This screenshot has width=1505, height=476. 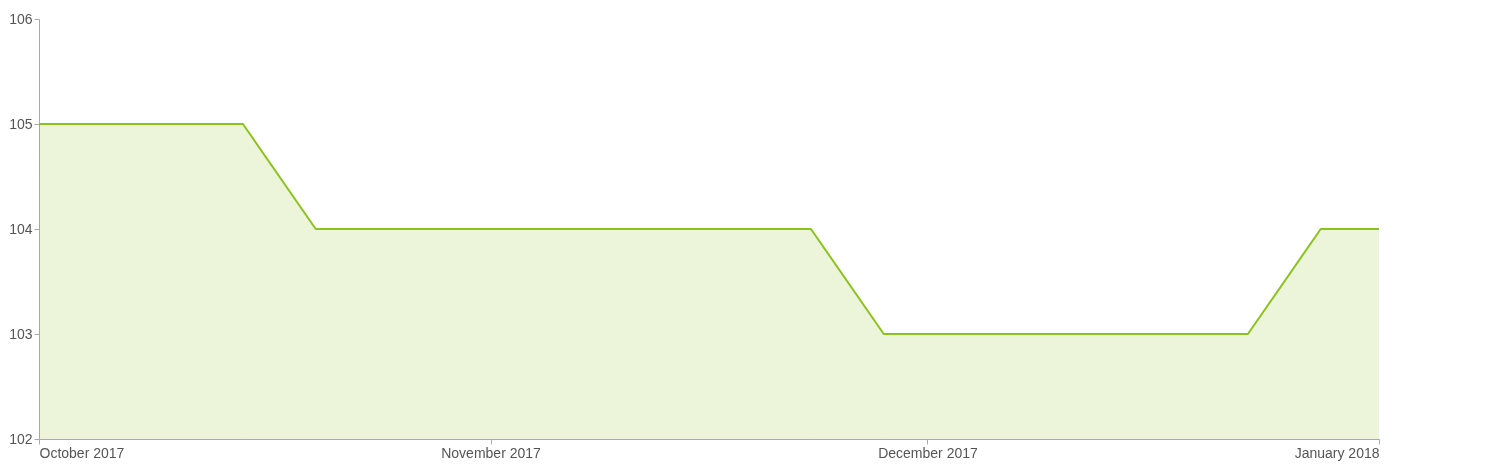 I want to click on x-tick-label: December 2017, so click(x=928, y=452).